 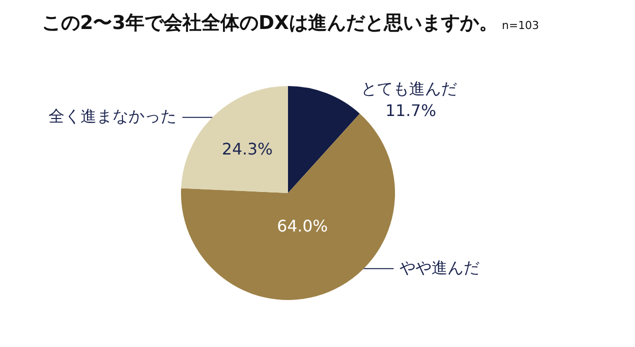 I want to click on slice-label: とても進んだ, so click(x=408, y=88).